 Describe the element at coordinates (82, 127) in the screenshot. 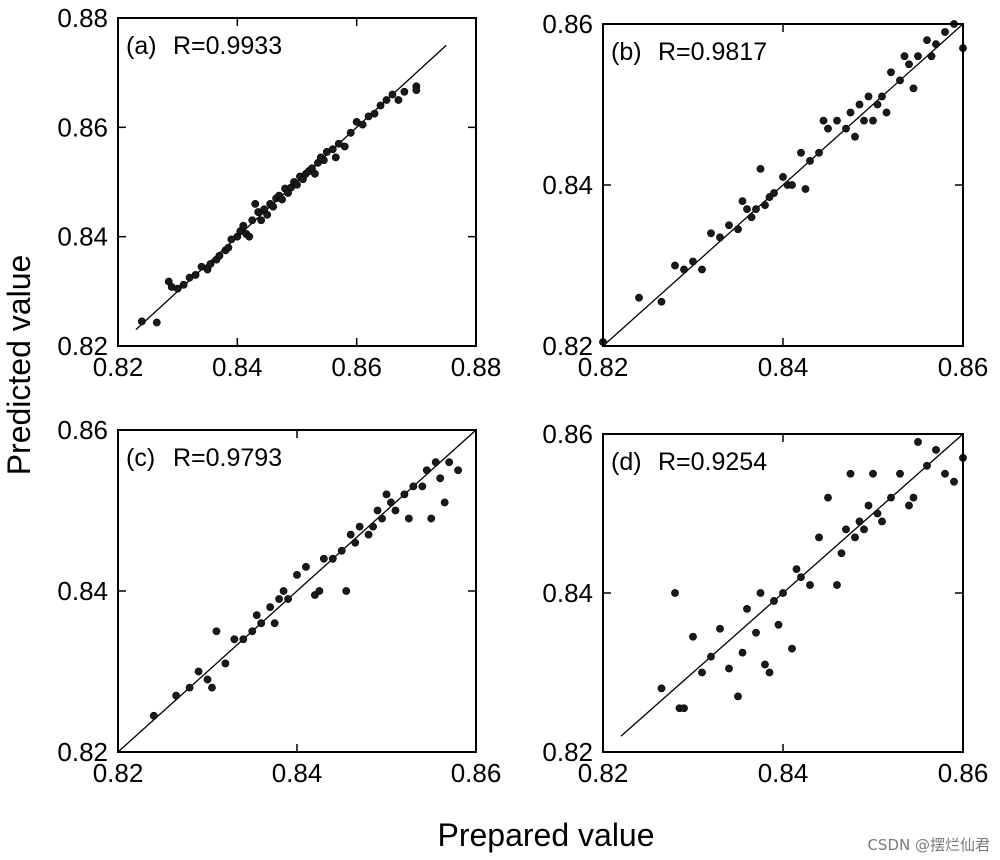

I see `y-tick-label-a-2: 0.86` at that location.